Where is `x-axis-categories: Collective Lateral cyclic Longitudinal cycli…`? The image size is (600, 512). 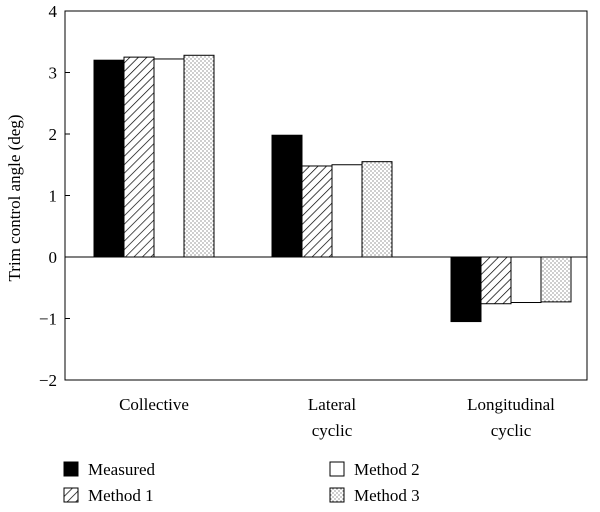 x-axis-categories: Collective Lateral cyclic Longitudinal cycli… is located at coordinates (337, 417).